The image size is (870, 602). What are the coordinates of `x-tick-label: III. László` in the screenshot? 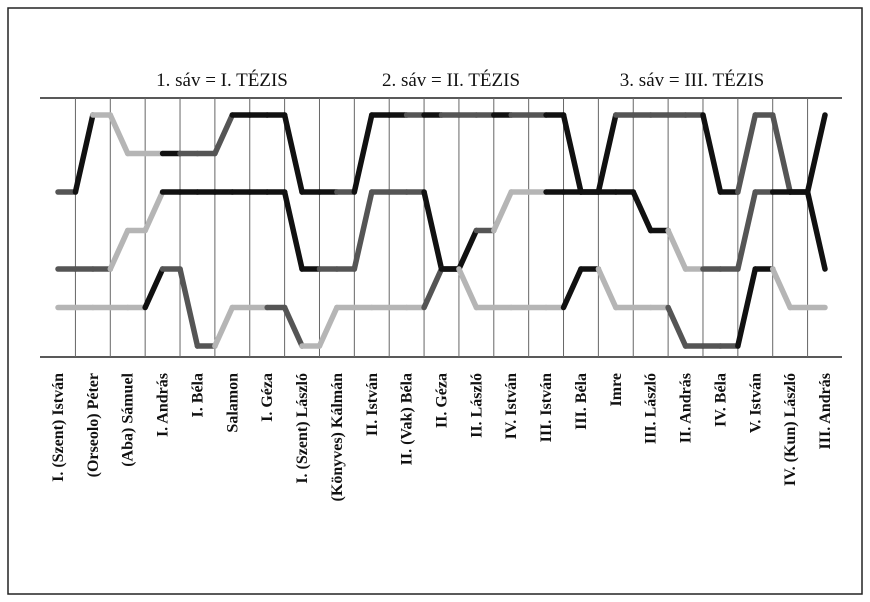 It's located at (651, 408).